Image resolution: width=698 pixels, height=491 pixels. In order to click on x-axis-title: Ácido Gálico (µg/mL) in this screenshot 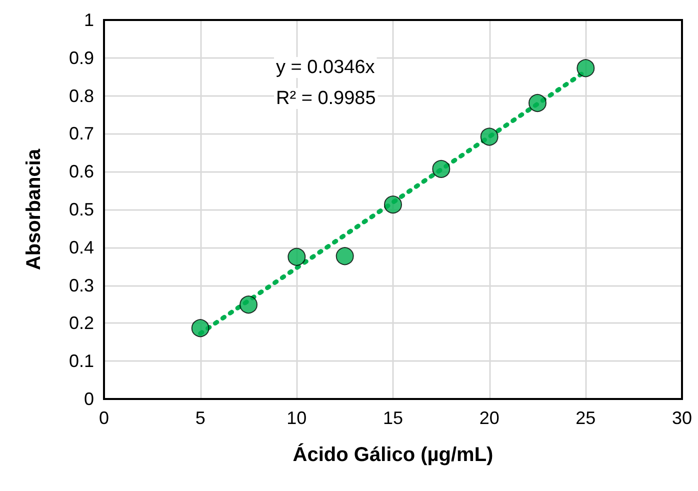, I will do `click(393, 454)`.